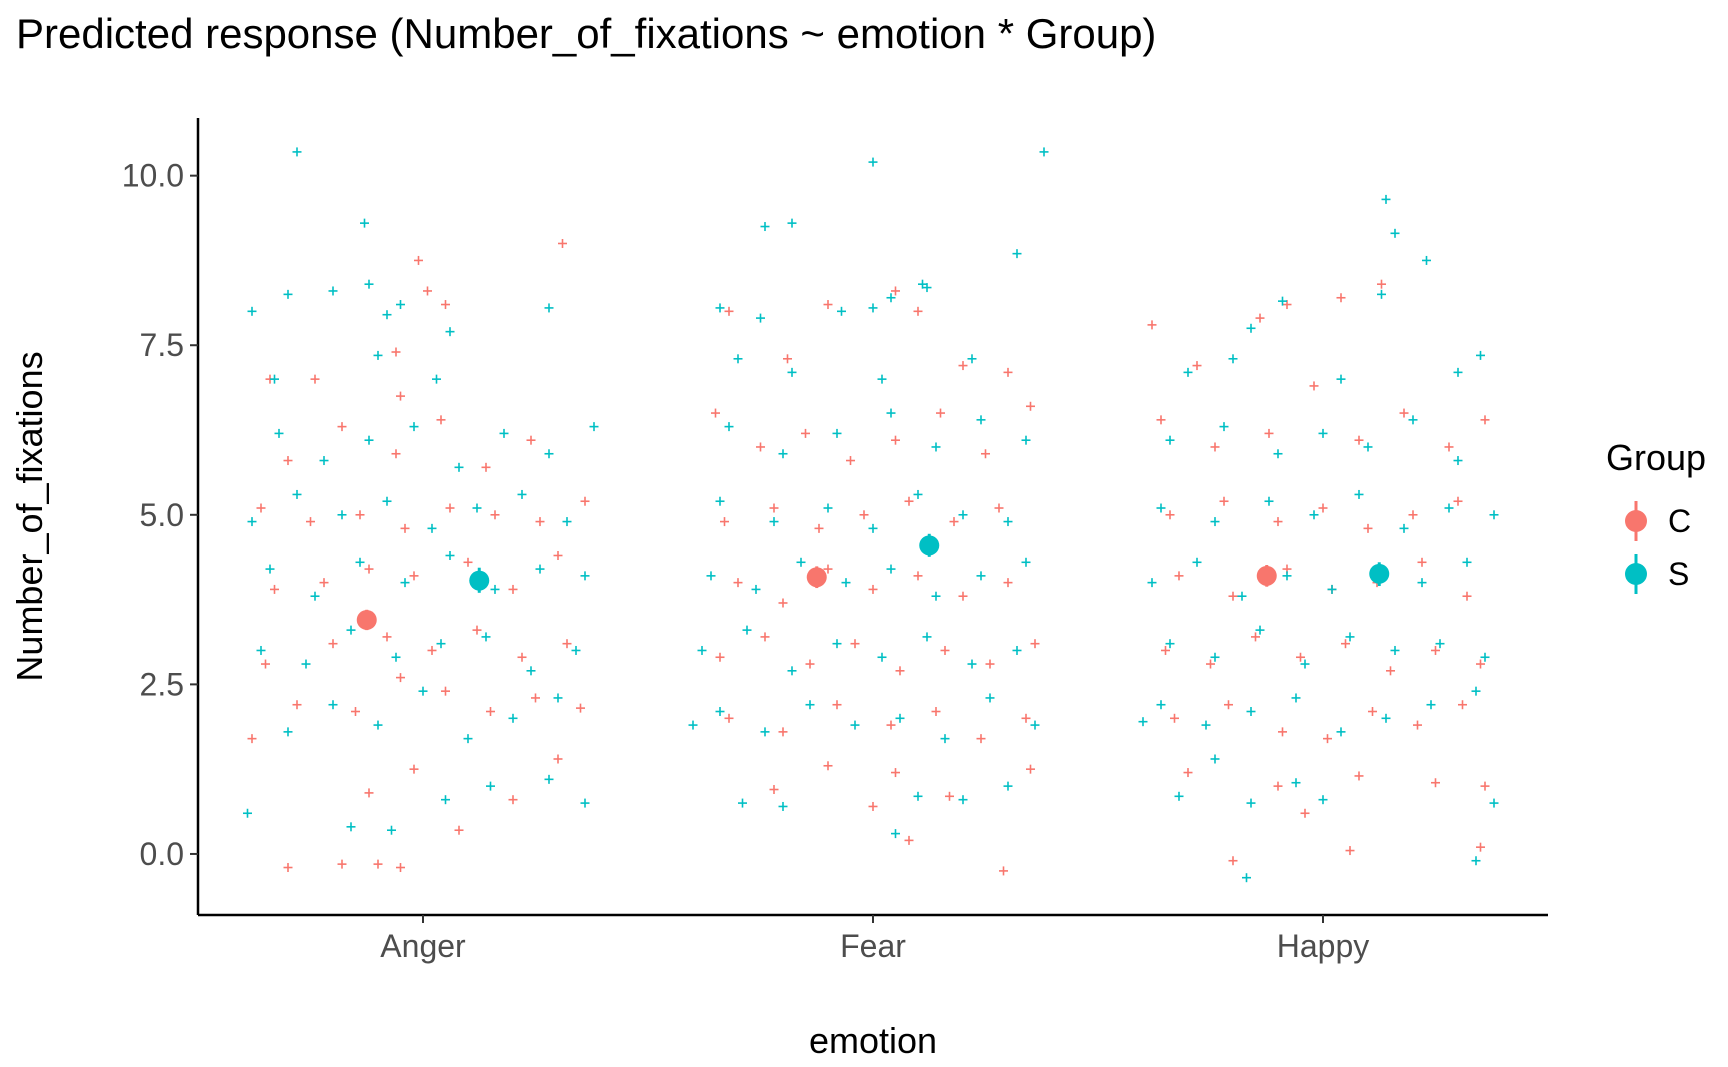 The image size is (1728, 1067). What do you see at coordinates (162, 515) in the screenshot?
I see `y-tick-label: 5.0` at bounding box center [162, 515].